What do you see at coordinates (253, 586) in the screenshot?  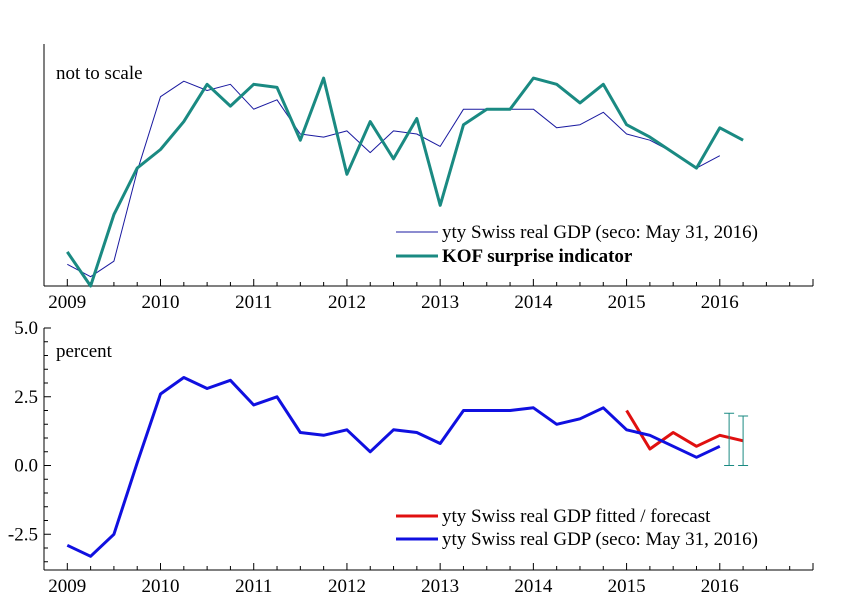 I see `bottom-x-tick-label: 2011` at bounding box center [253, 586].